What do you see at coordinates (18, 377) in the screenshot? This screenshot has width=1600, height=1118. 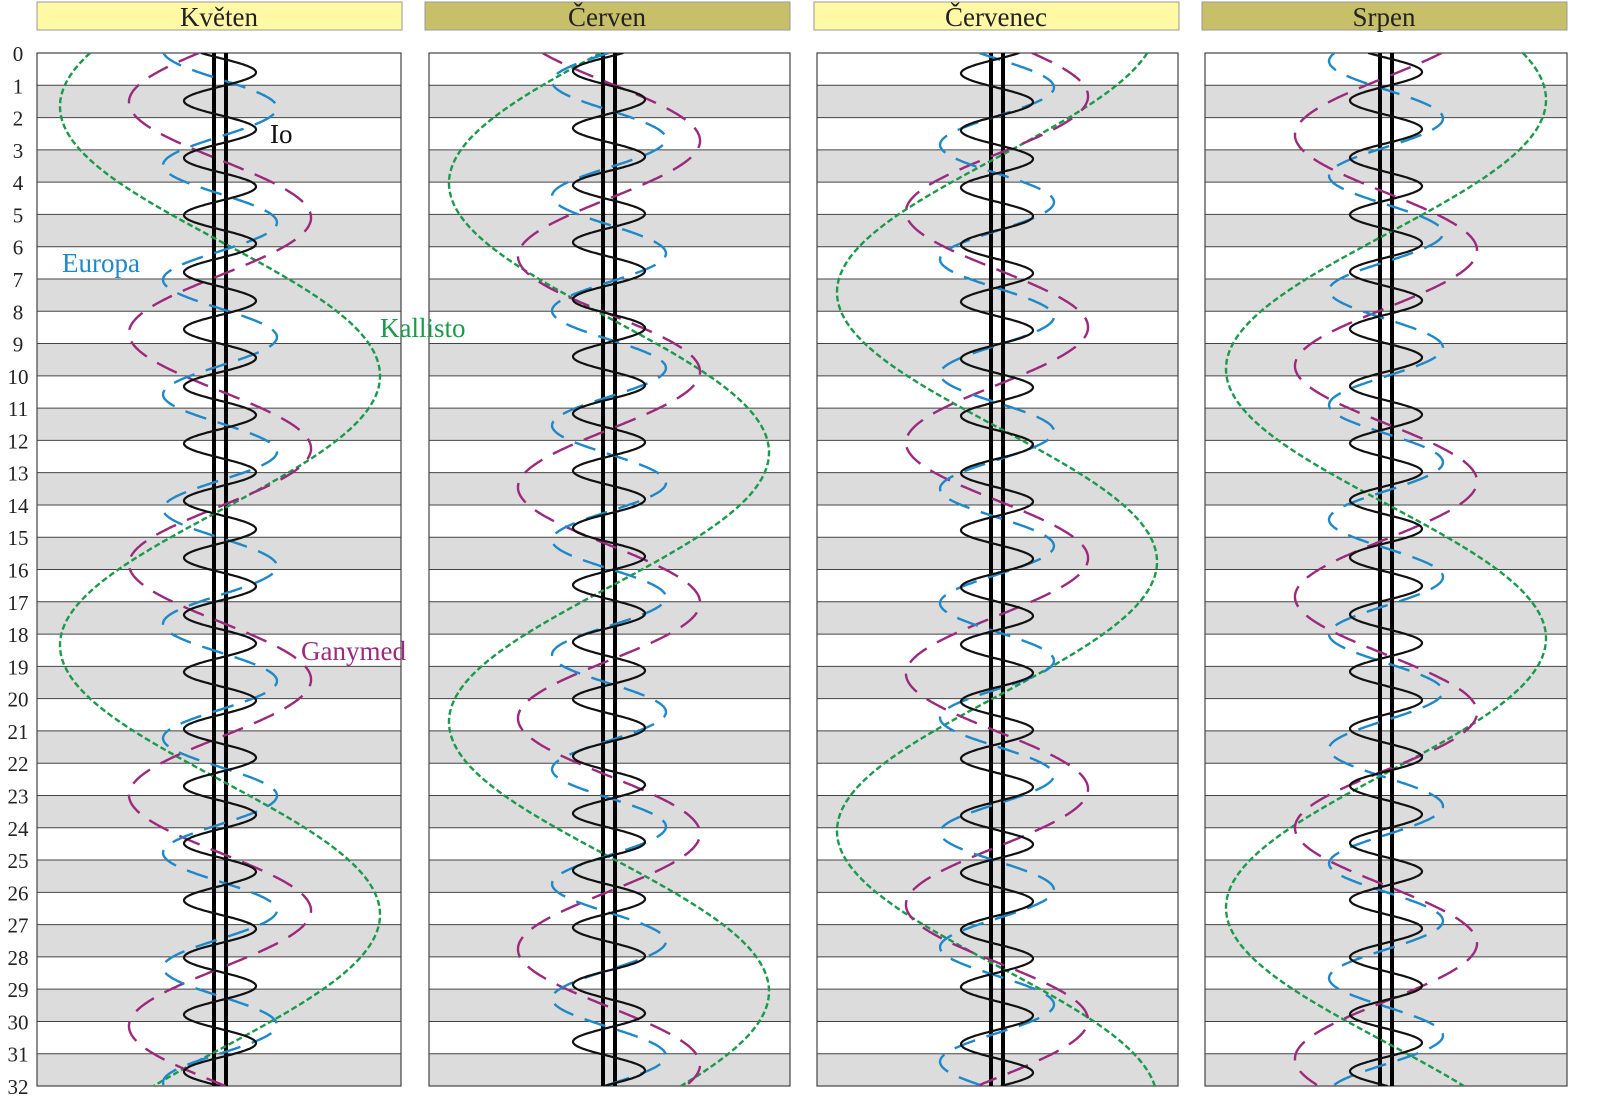 I see `y-tick-label: 10` at bounding box center [18, 377].